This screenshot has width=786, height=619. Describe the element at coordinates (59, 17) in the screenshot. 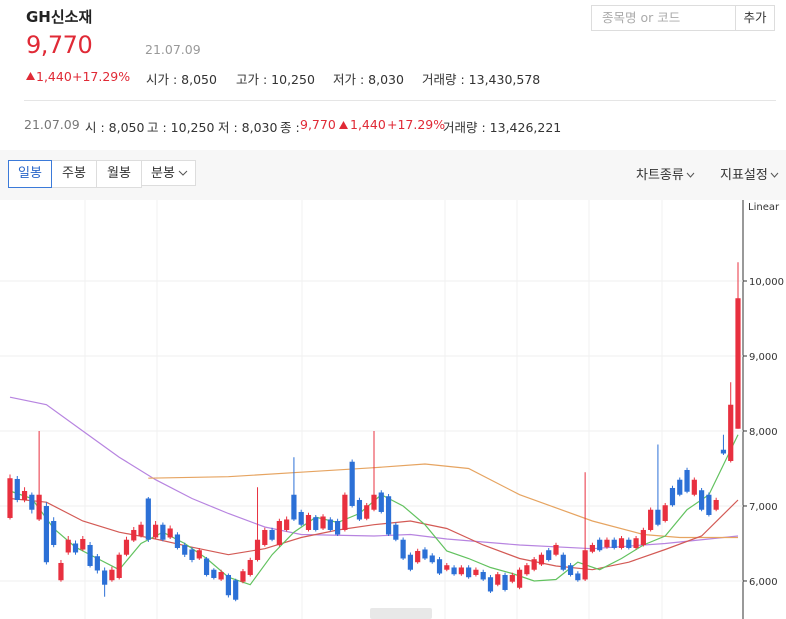

I see `stock-name: GH신소재` at that location.